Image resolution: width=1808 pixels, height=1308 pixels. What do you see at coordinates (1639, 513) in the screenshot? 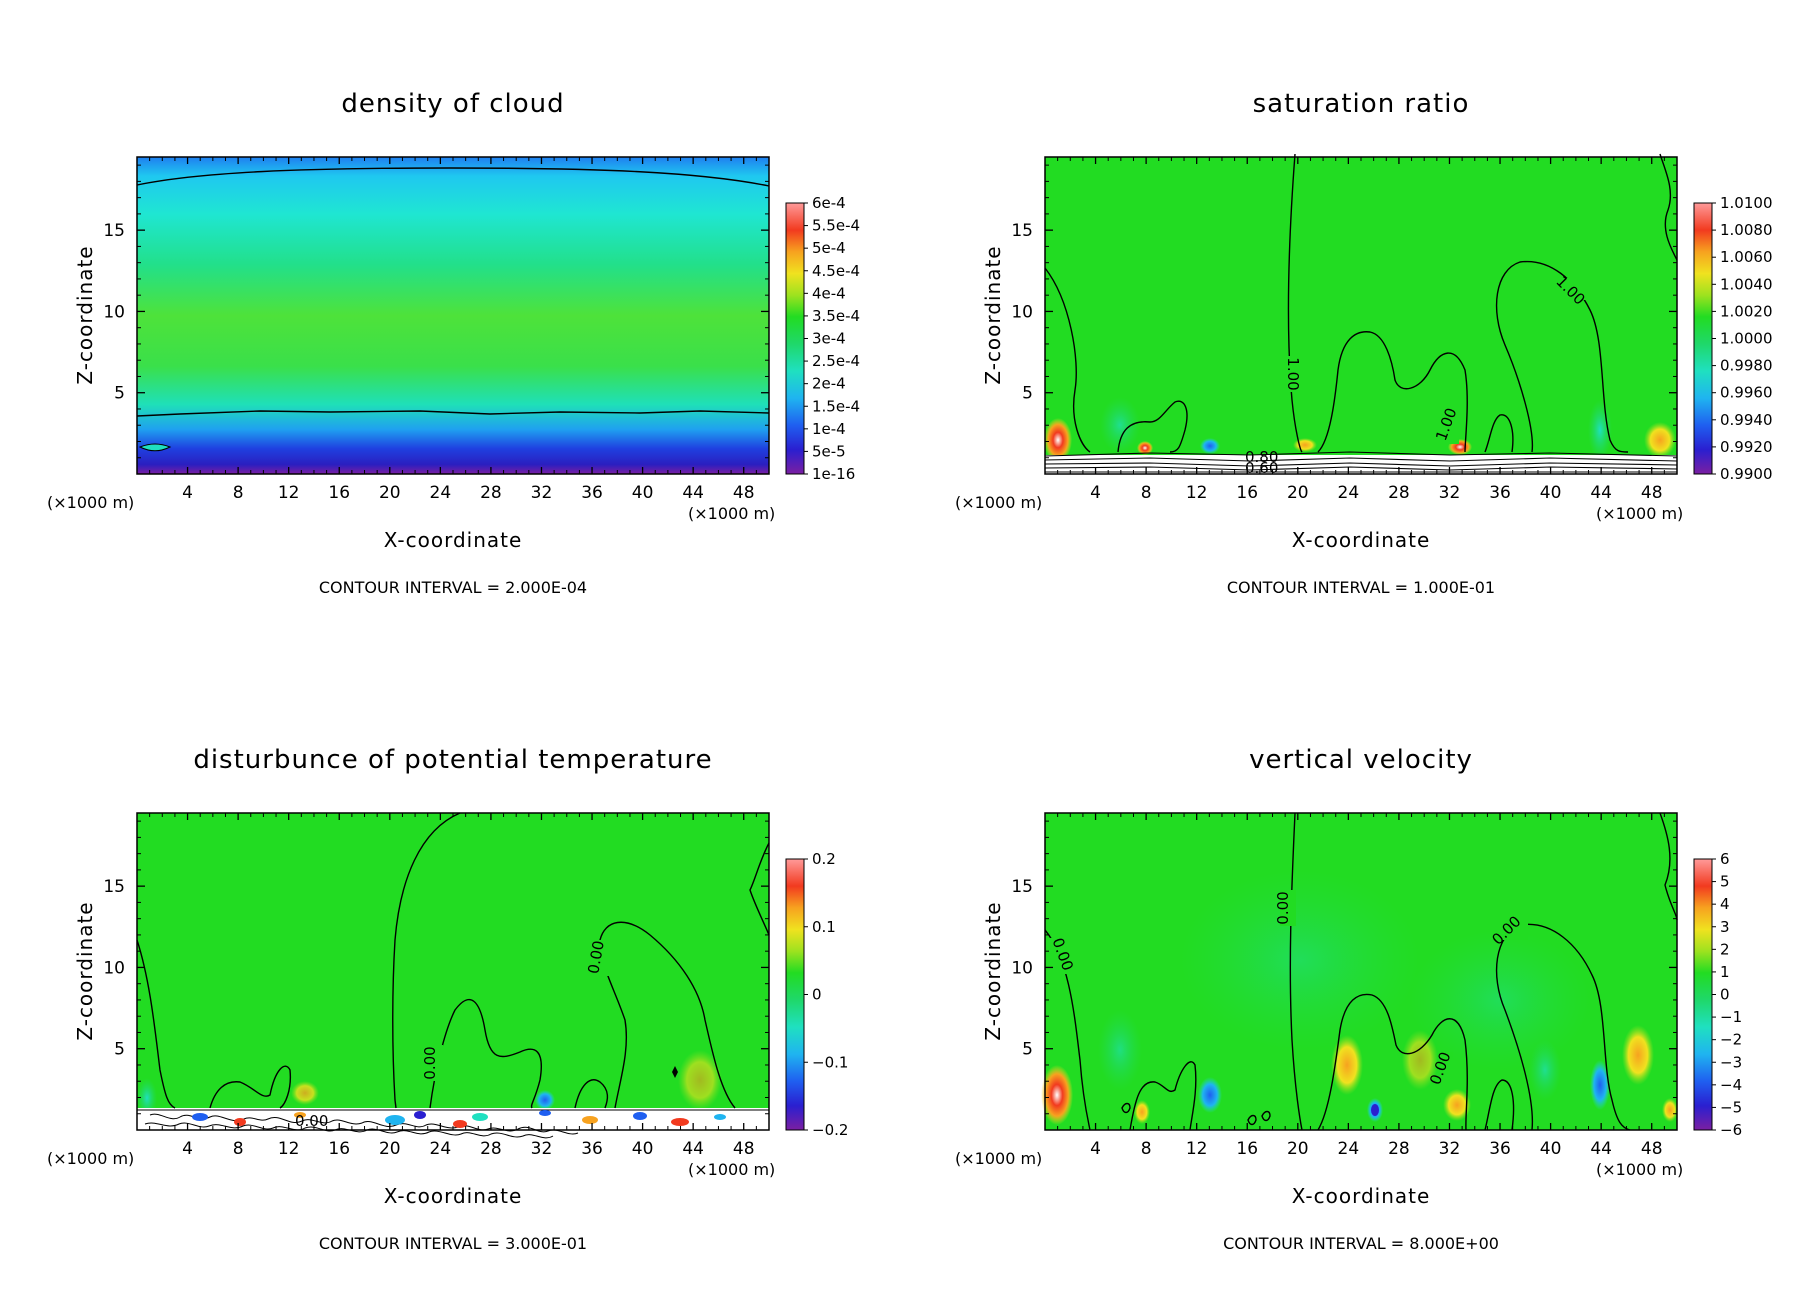
I see `panel-2-x-unit-right: (×1000 m)` at bounding box center [1639, 513].